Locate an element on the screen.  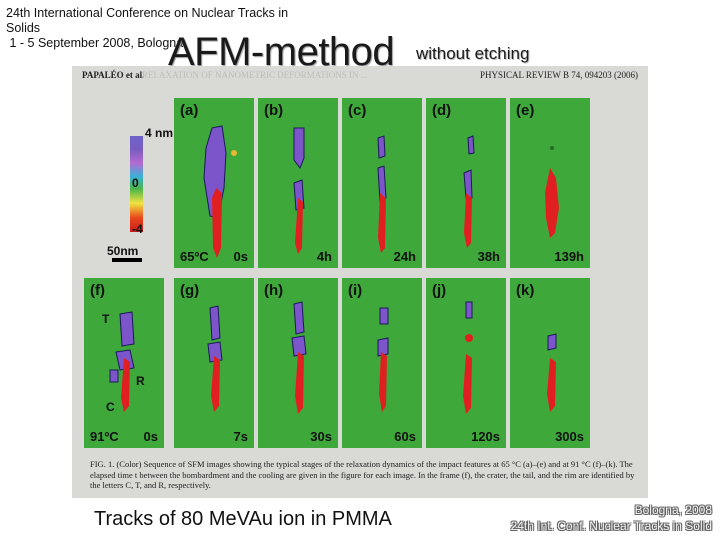
panel-time: 4h is located at coordinates (324, 256).